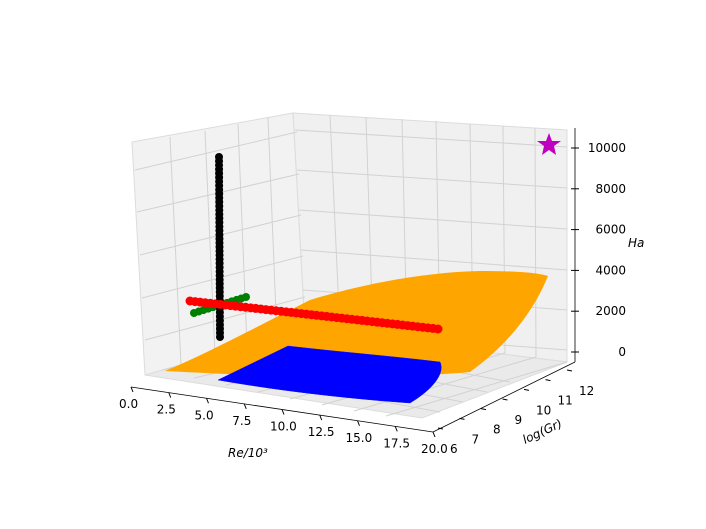  What do you see at coordinates (549, 144) in the screenshot?
I see `magenta-star-marker` at bounding box center [549, 144].